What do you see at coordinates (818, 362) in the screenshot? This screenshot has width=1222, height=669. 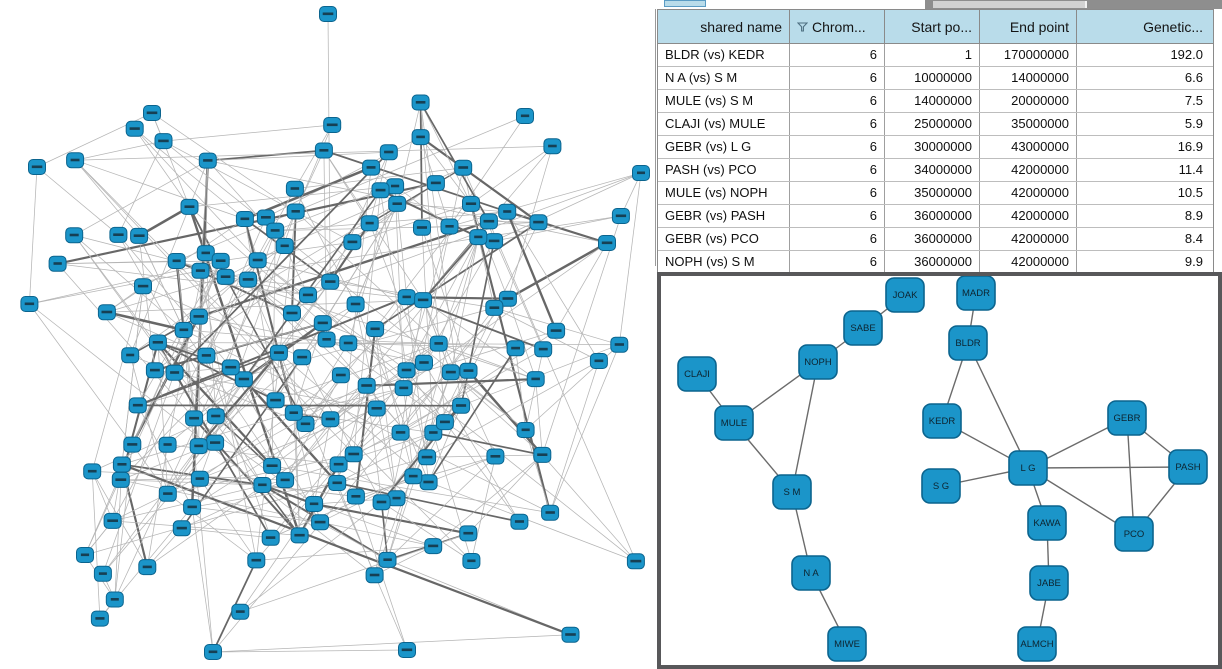 I see `network-node-noph: NOPH` at bounding box center [818, 362].